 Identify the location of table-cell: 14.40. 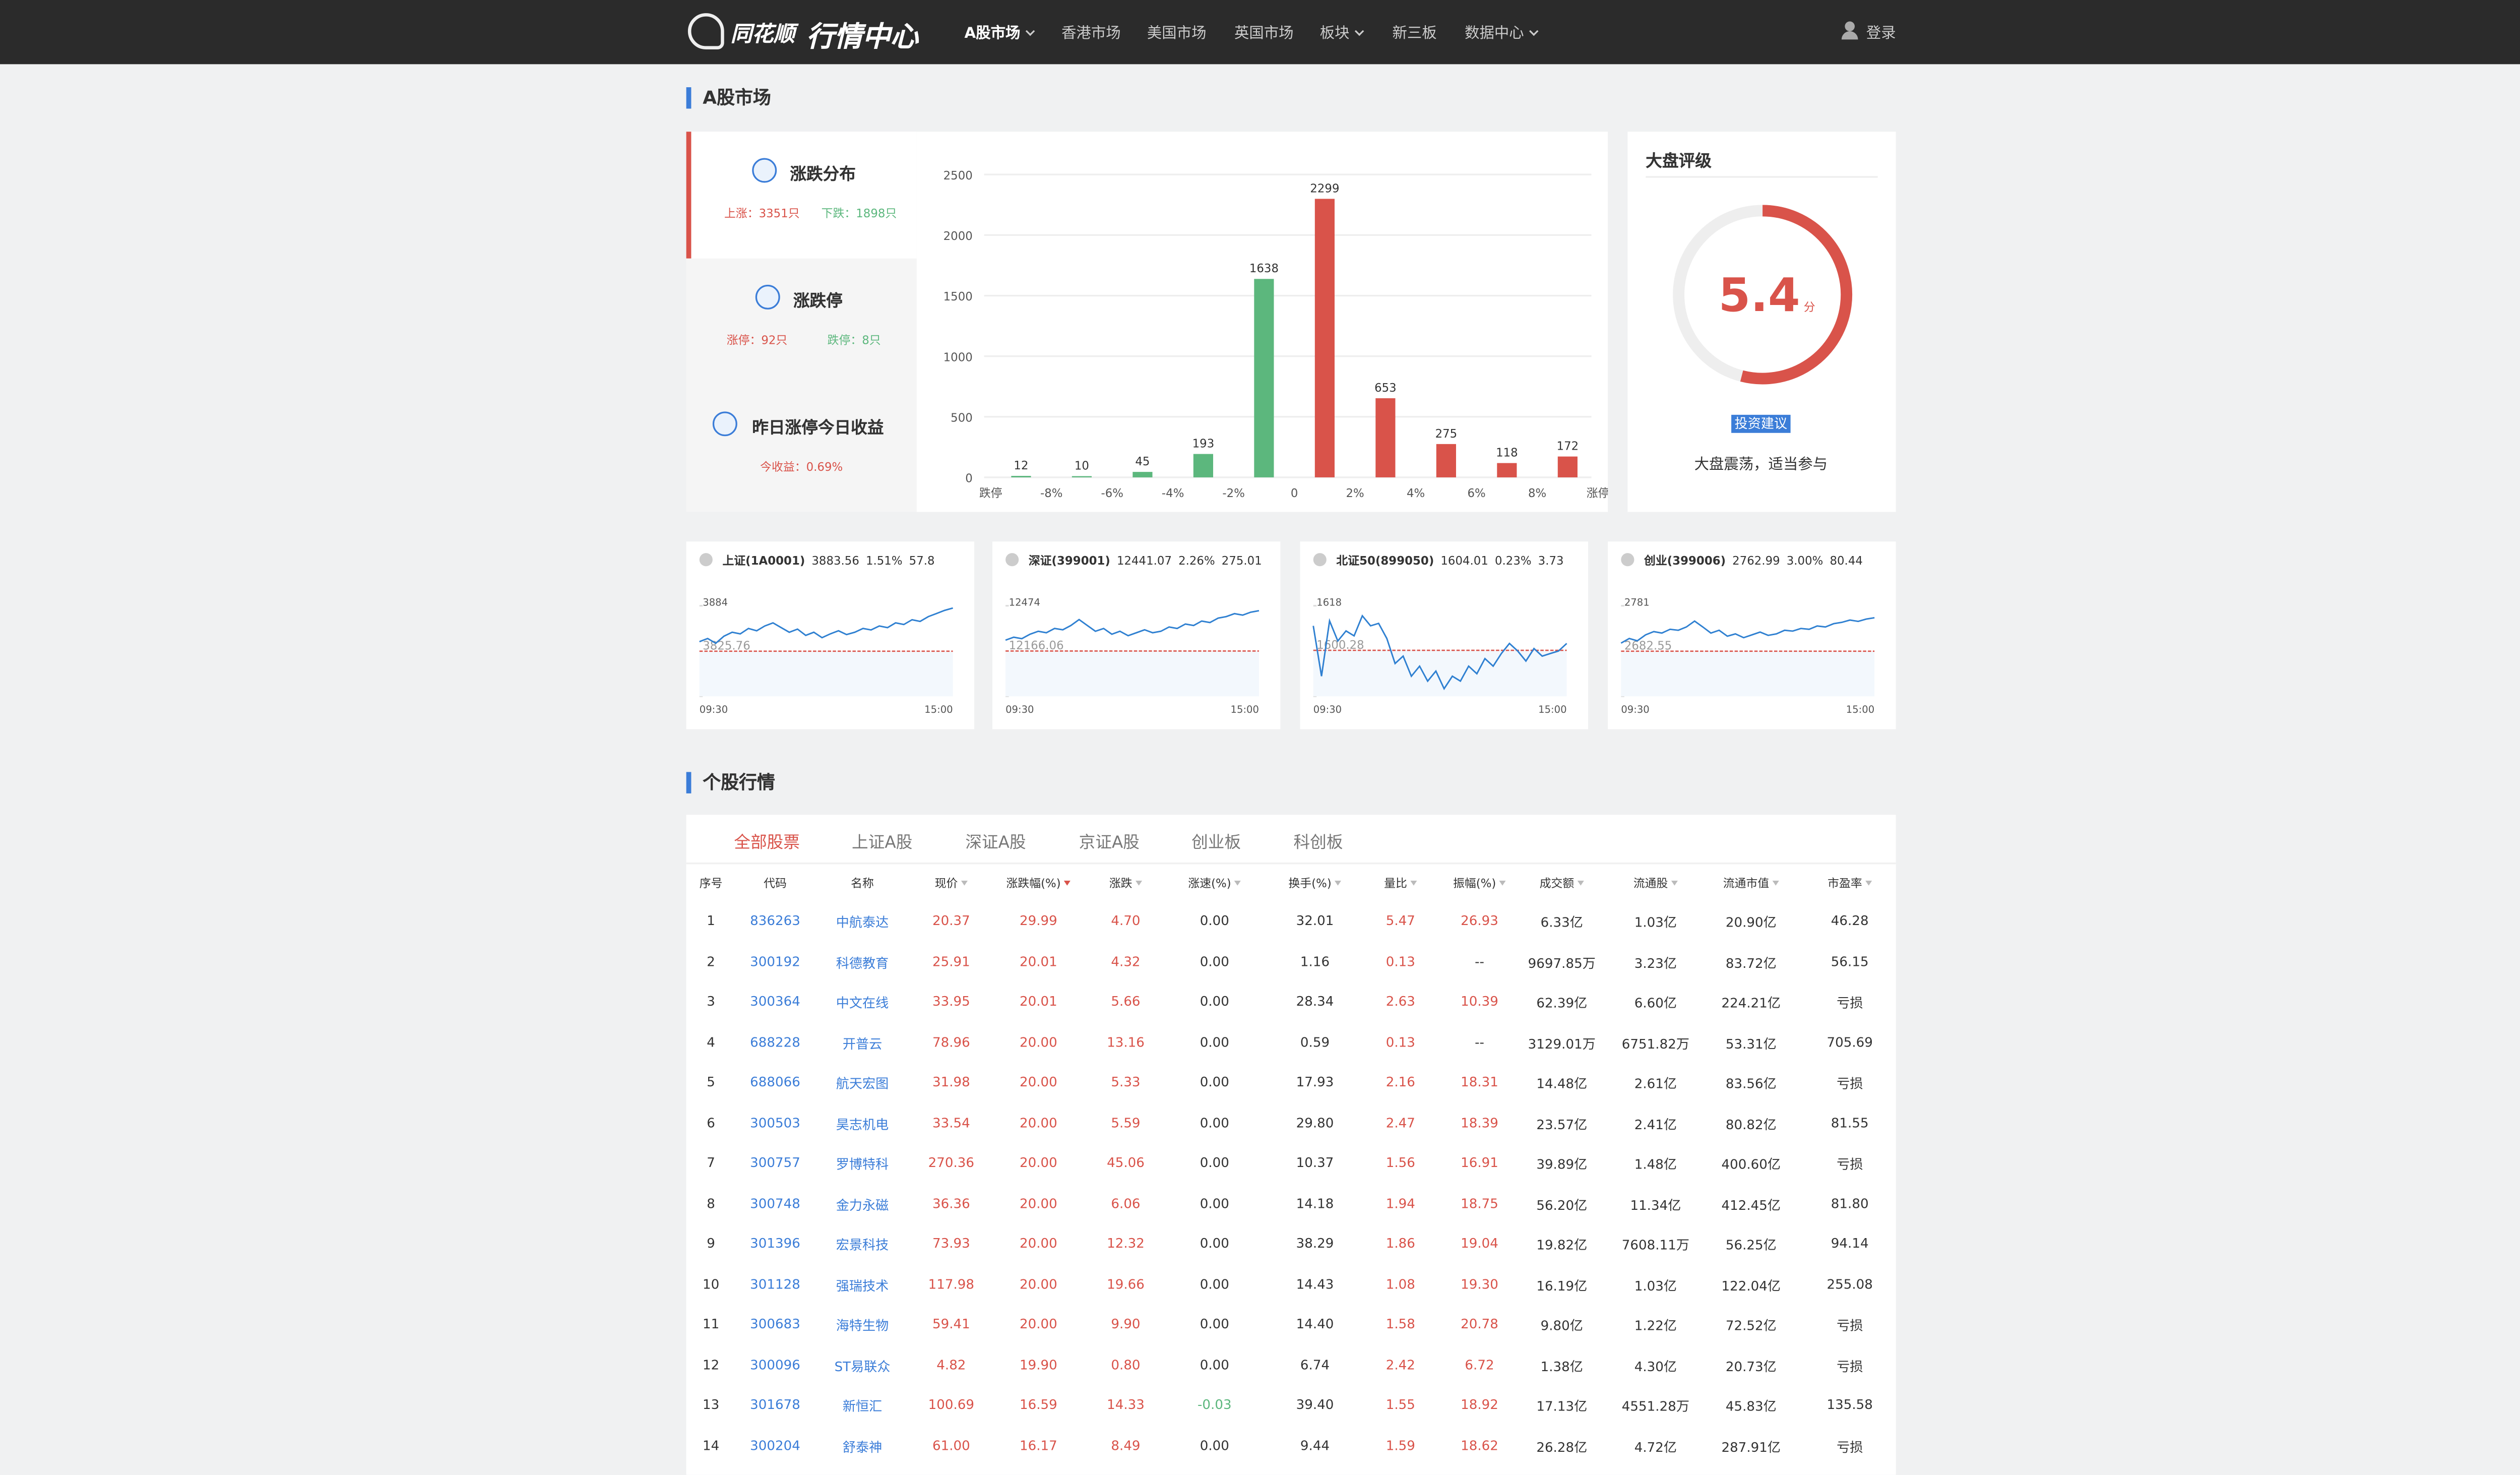
(1315, 1324).